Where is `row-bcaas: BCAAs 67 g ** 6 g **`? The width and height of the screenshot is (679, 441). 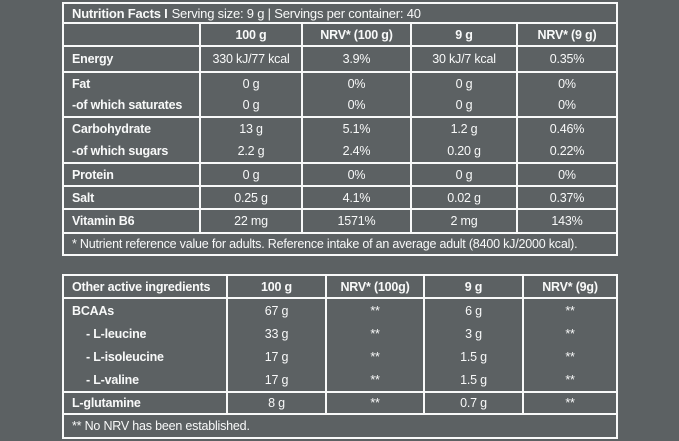 row-bcaas: BCAAs 67 g ** 6 g ** is located at coordinates (340, 309).